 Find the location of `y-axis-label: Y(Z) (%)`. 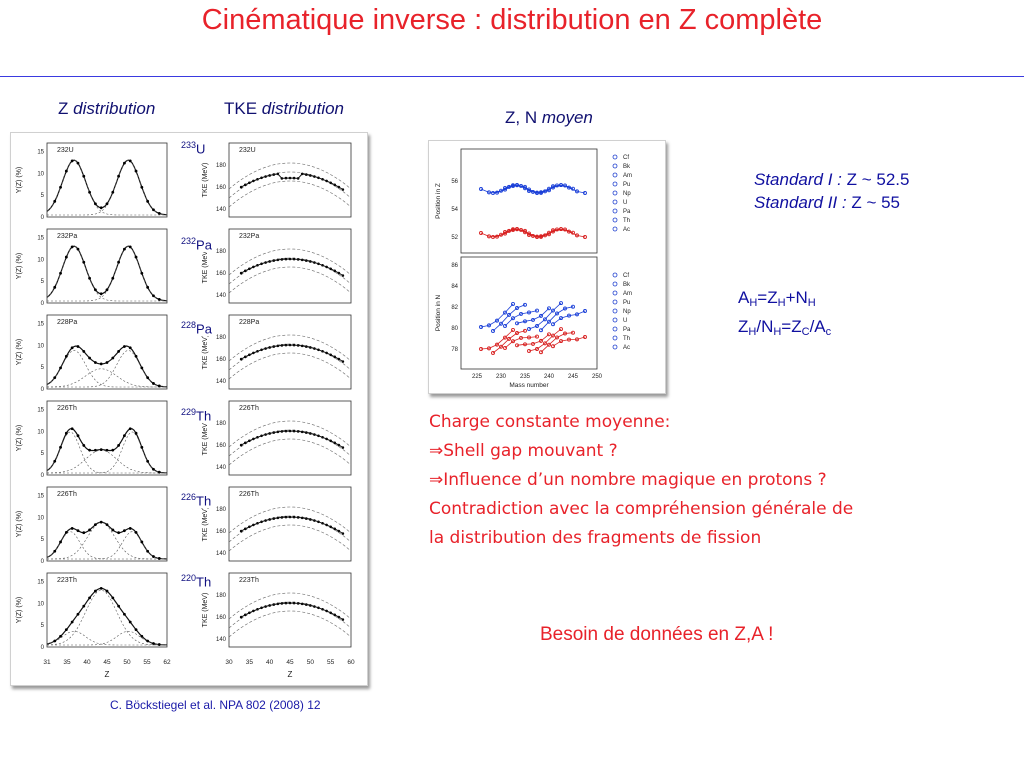

y-axis-label: Y(Z) (%) is located at coordinates (19, 352).